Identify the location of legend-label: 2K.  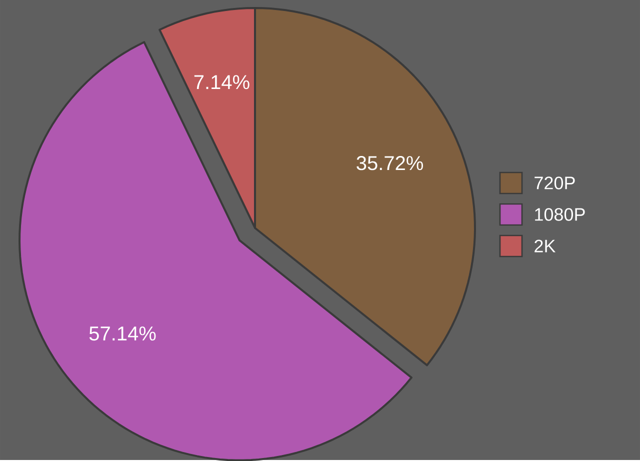
(545, 246).